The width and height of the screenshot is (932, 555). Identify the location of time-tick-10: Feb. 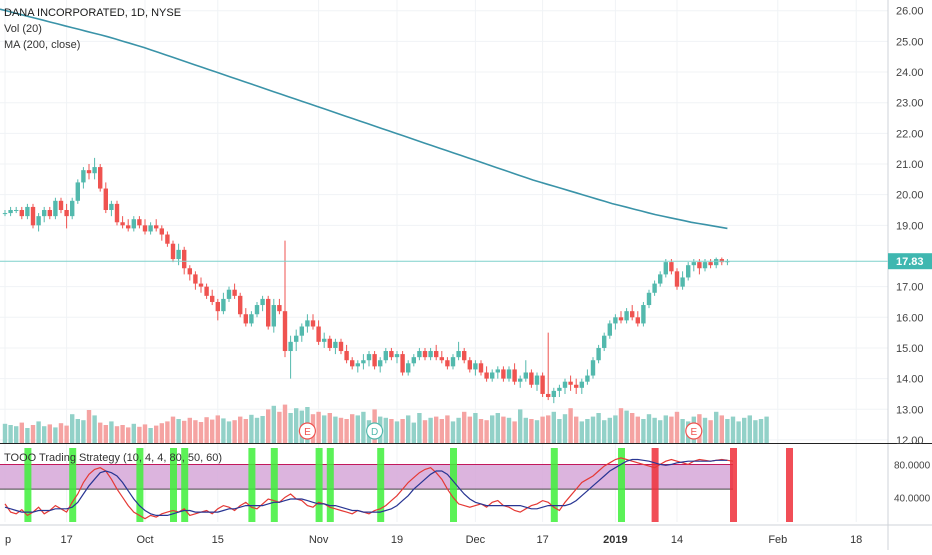
(777, 540).